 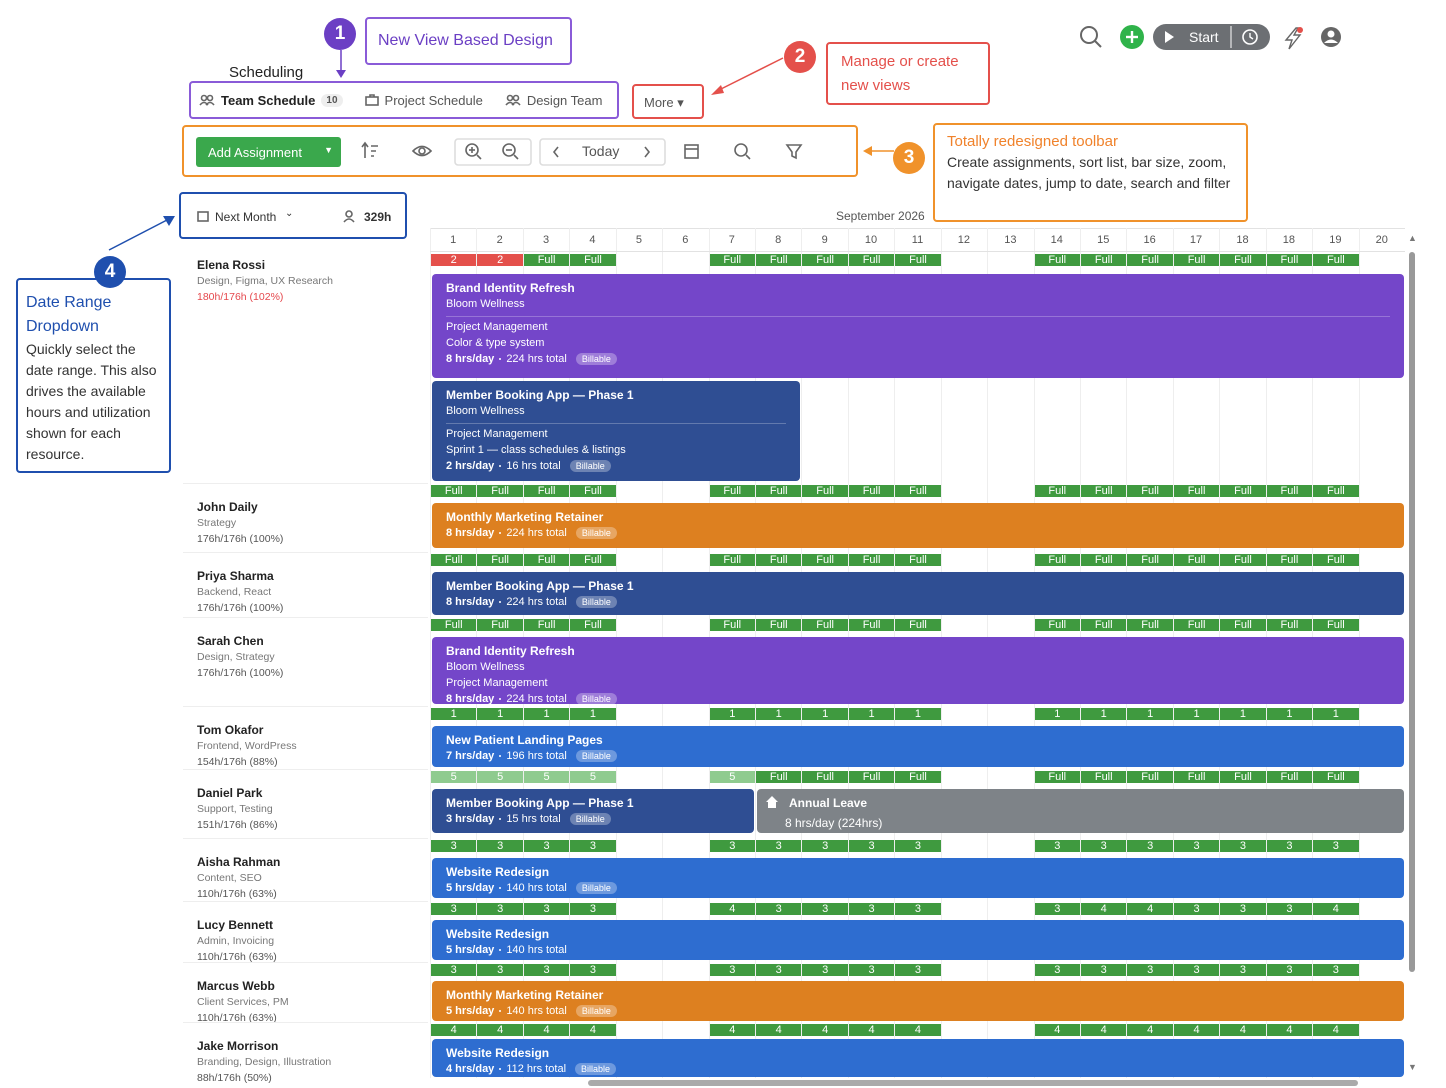 I want to click on tab: Project Schedule, so click(x=423, y=100).